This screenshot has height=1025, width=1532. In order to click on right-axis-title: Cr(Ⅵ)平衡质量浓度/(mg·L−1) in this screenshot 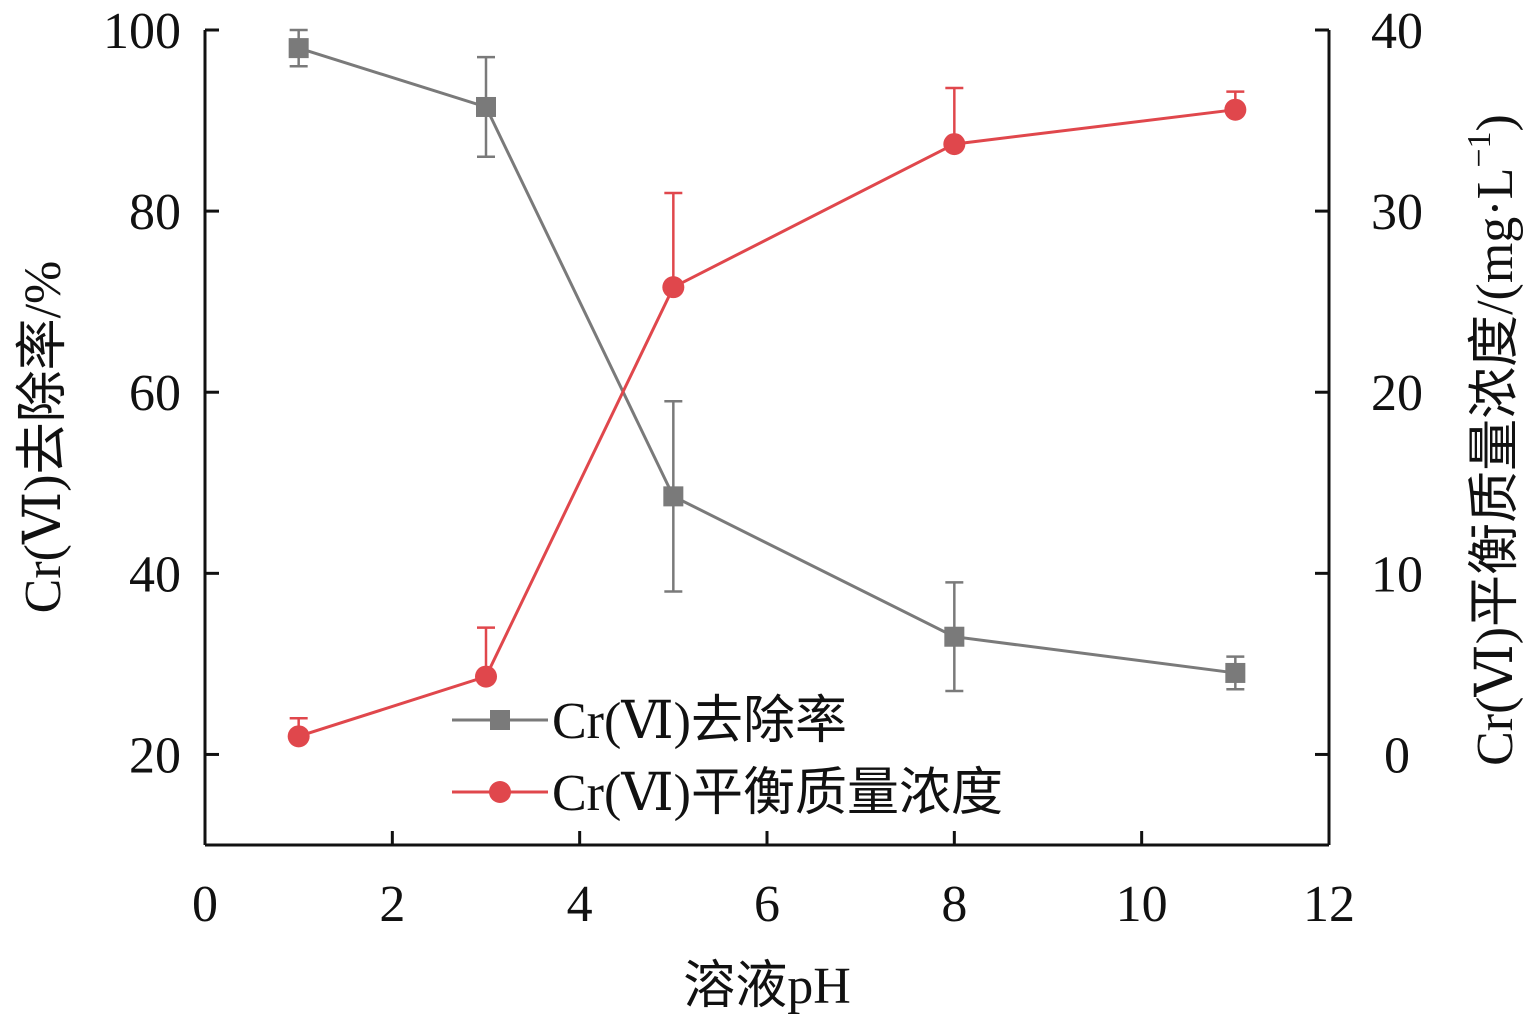, I will do `click(1492, 440)`.